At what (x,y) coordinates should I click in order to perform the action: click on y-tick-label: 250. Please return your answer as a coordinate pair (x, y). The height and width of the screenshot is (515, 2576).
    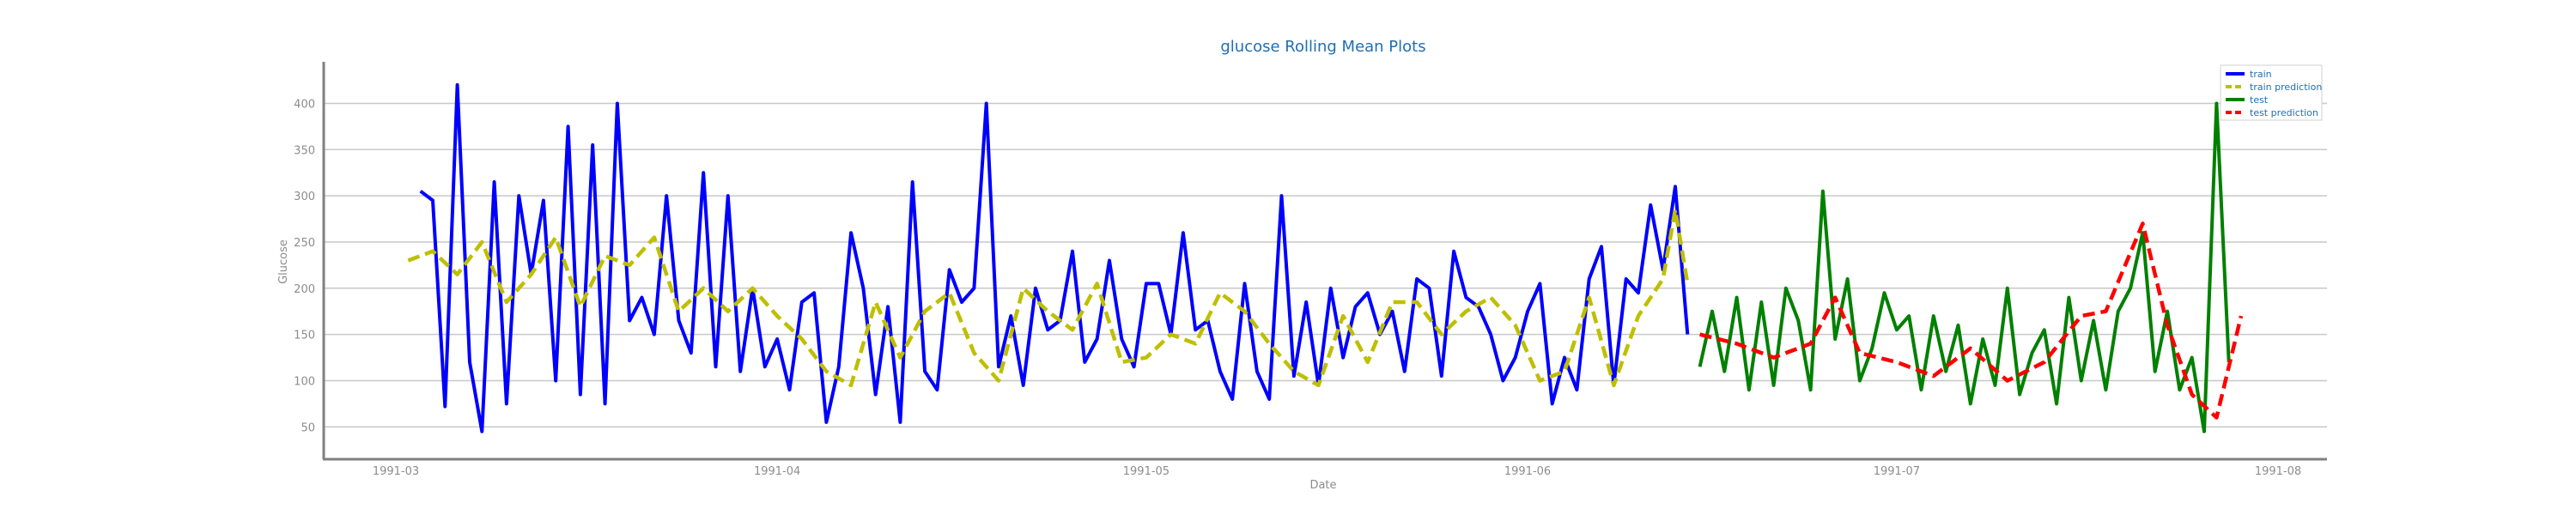
    Looking at the image, I should click on (304, 243).